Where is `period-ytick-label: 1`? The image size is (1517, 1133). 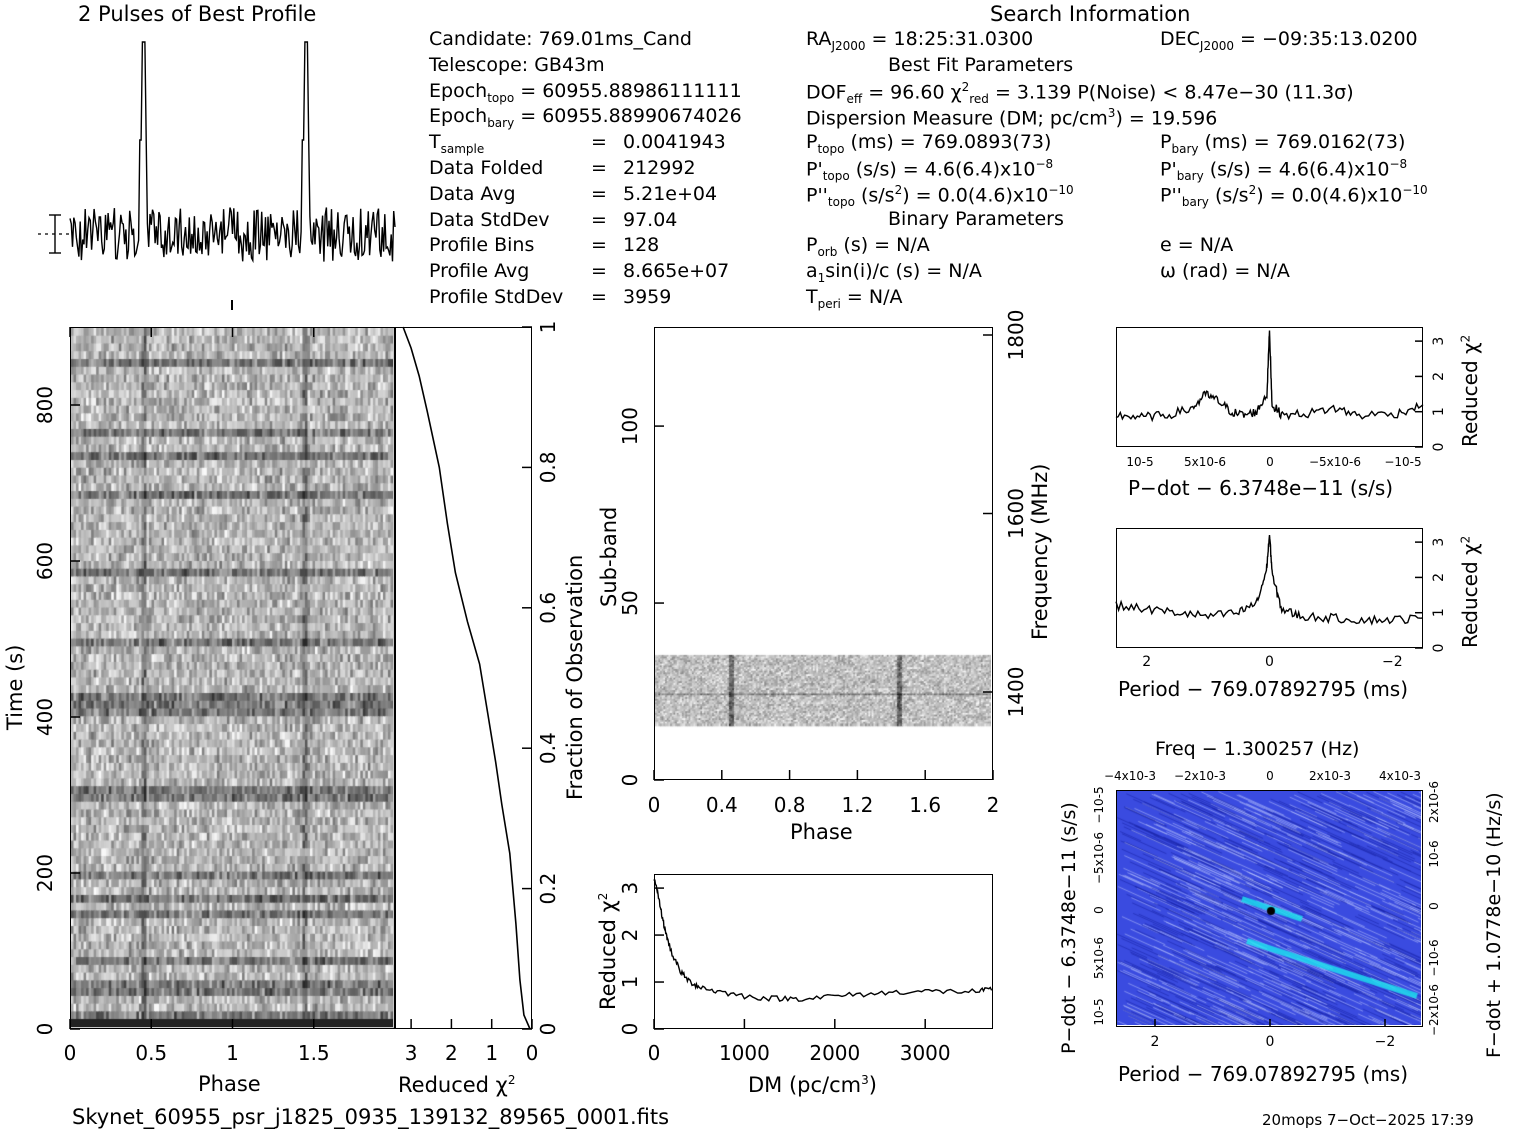
period-ytick-label: 1 is located at coordinates (1439, 612).